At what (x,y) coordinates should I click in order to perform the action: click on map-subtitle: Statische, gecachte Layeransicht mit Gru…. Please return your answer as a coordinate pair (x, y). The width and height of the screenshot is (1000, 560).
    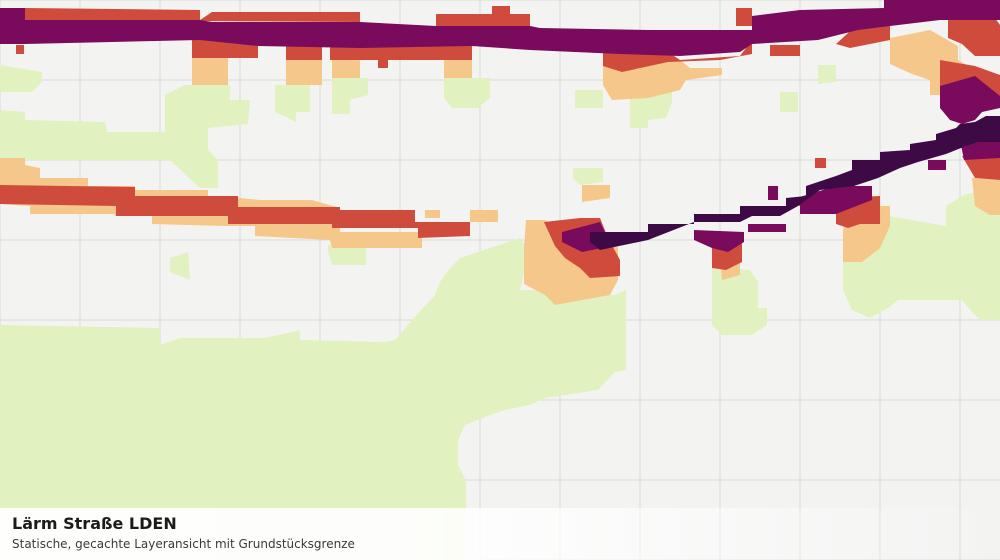
    Looking at the image, I should click on (183, 544).